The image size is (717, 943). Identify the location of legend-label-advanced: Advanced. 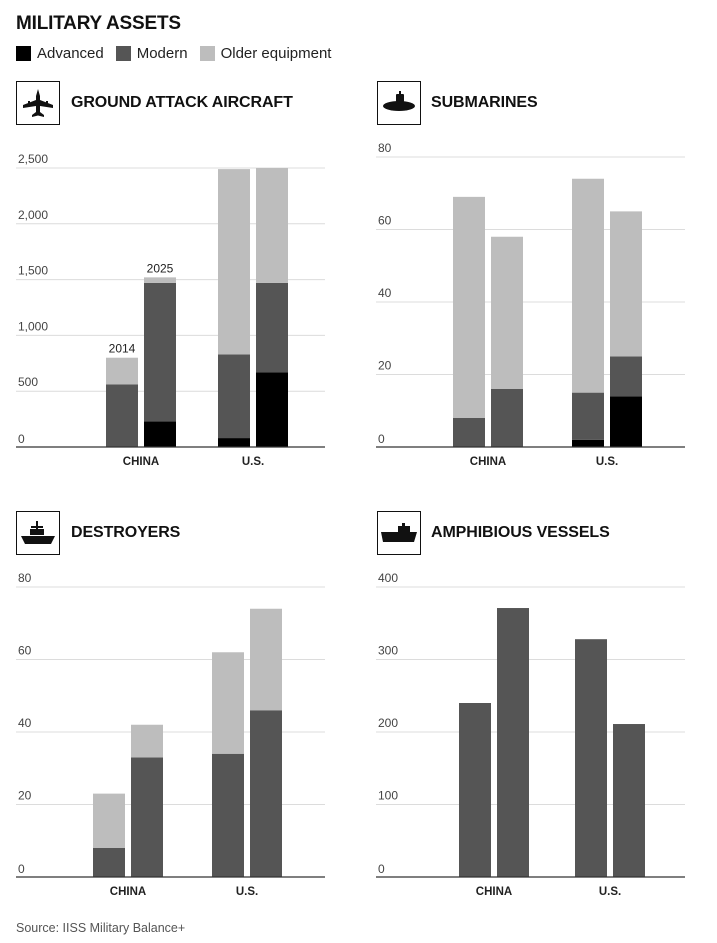
(70, 53).